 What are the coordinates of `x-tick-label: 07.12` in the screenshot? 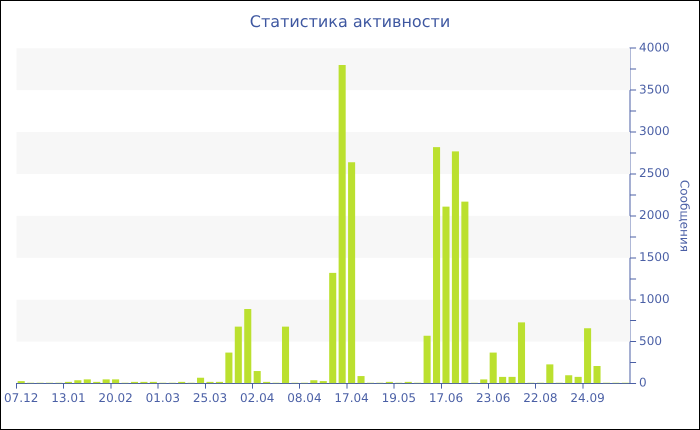 It's located at (21, 397).